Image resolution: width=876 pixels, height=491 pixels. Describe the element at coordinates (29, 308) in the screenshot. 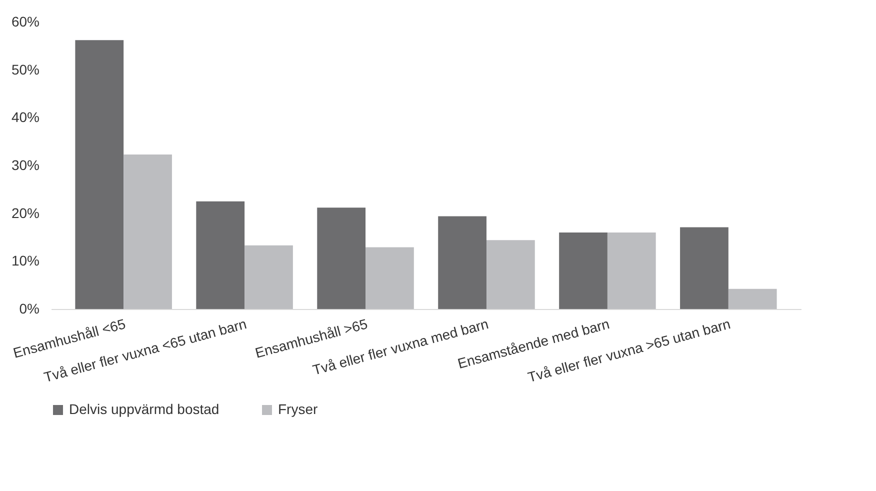

I see `y-tick-label: 0%` at that location.